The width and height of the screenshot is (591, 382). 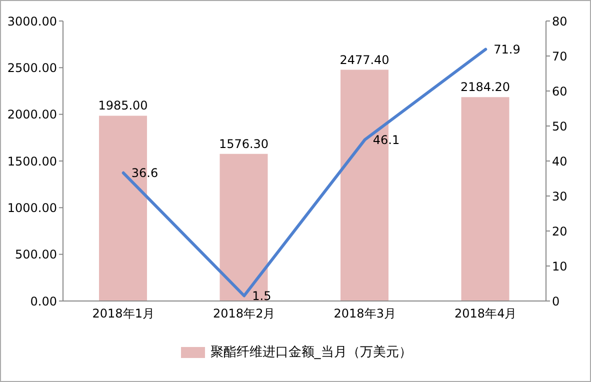 I want to click on y2-tick-label: 0, so click(x=556, y=301).